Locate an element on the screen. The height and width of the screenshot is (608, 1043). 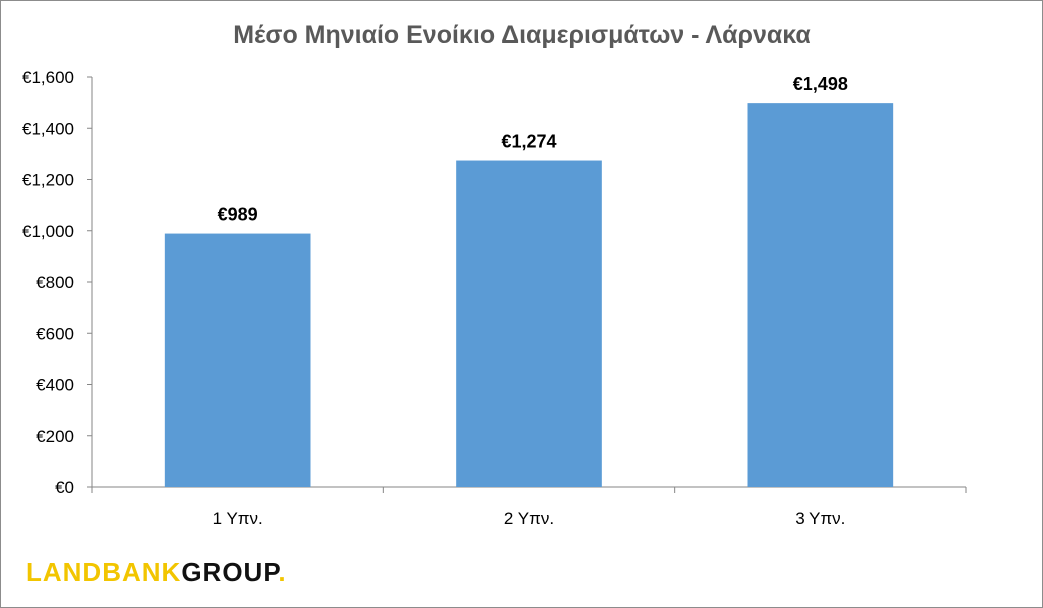
y-tick-label: €1,000 is located at coordinates (48, 231).